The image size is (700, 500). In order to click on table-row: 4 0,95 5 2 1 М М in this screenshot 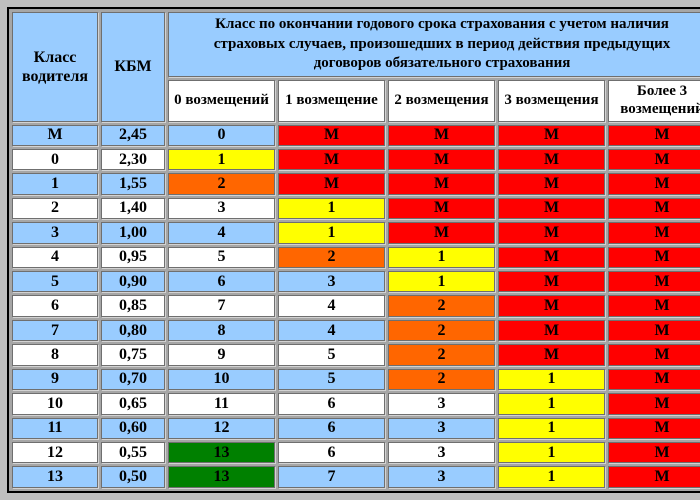, I will do `click(356, 257)`.